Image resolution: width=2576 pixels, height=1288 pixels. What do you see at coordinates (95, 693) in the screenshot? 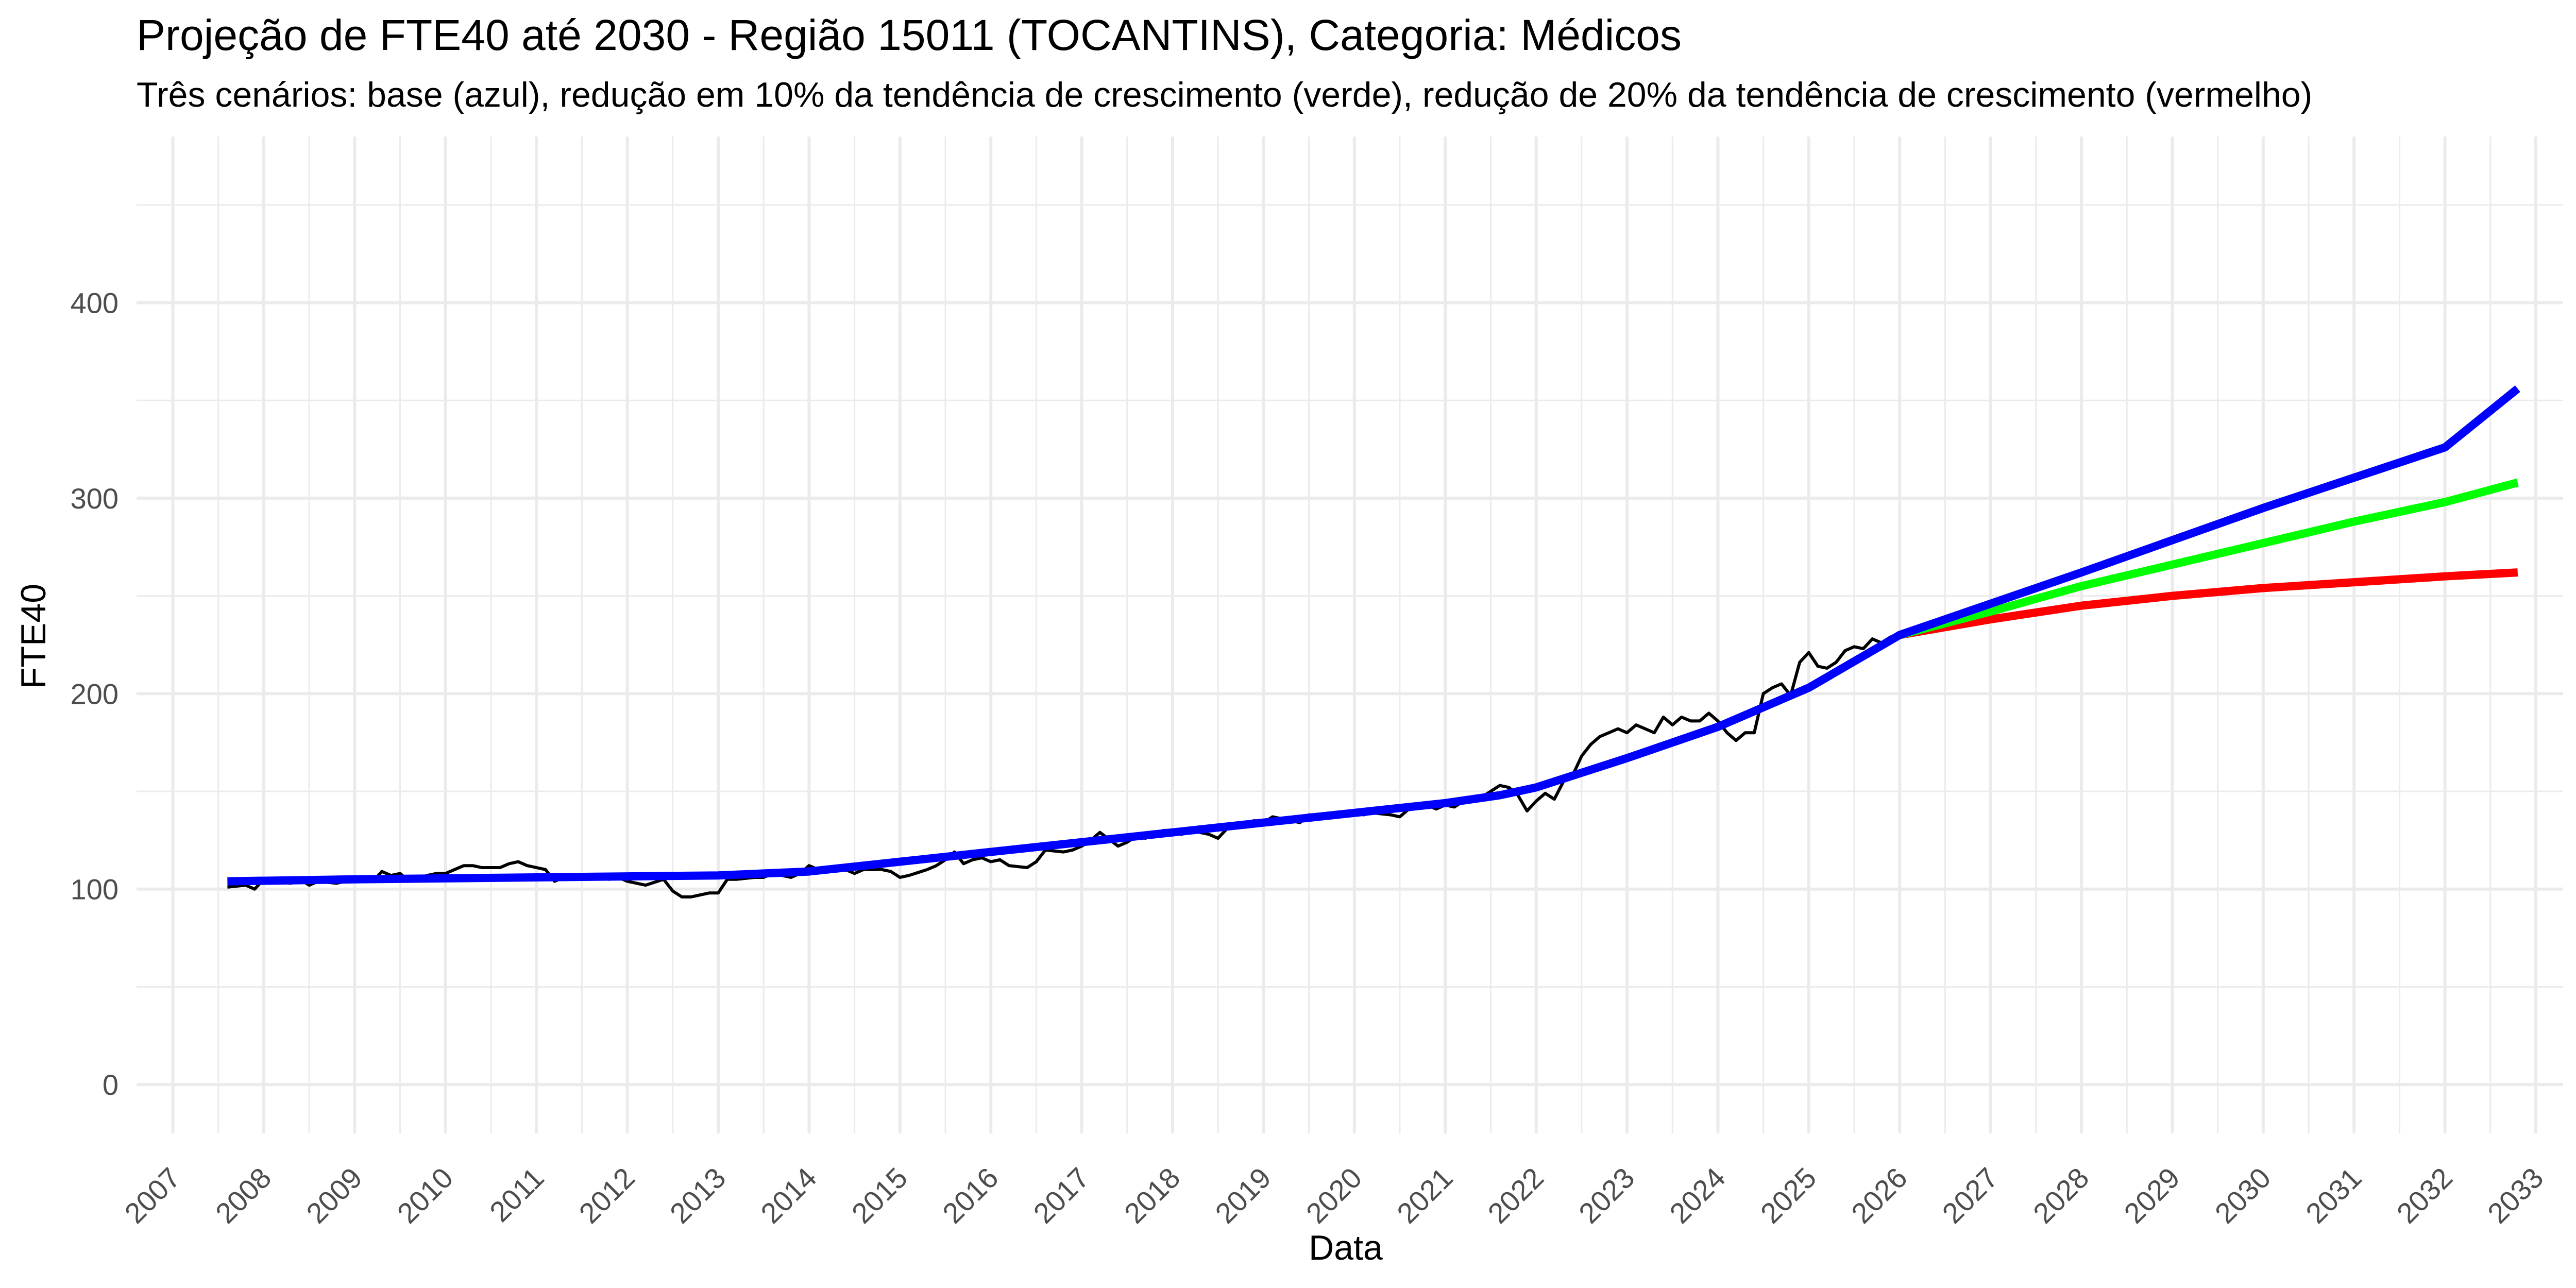
I see `y-tick-label: 200` at bounding box center [95, 693].